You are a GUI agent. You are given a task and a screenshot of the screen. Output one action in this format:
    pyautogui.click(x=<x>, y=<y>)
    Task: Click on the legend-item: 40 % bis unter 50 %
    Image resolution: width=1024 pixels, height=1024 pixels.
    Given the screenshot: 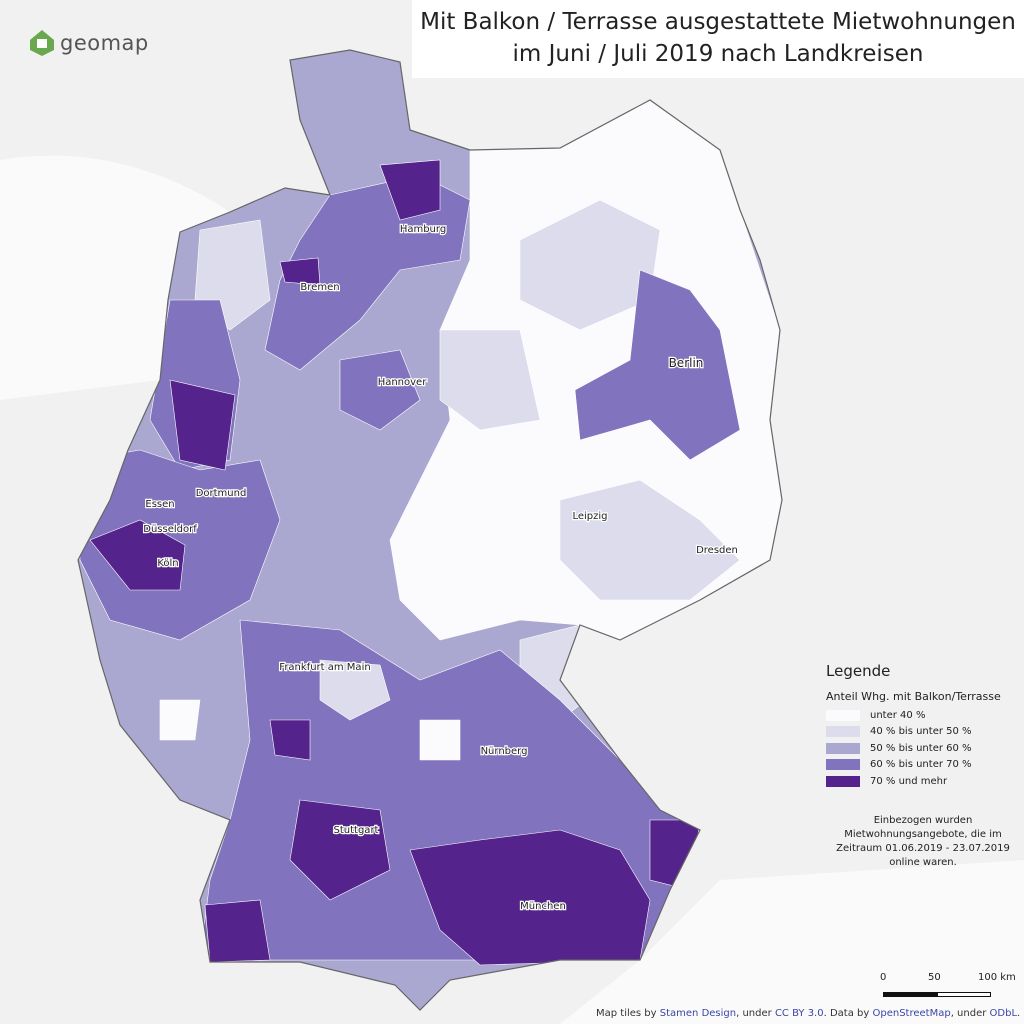 What is the action you would take?
    pyautogui.click(x=921, y=732)
    